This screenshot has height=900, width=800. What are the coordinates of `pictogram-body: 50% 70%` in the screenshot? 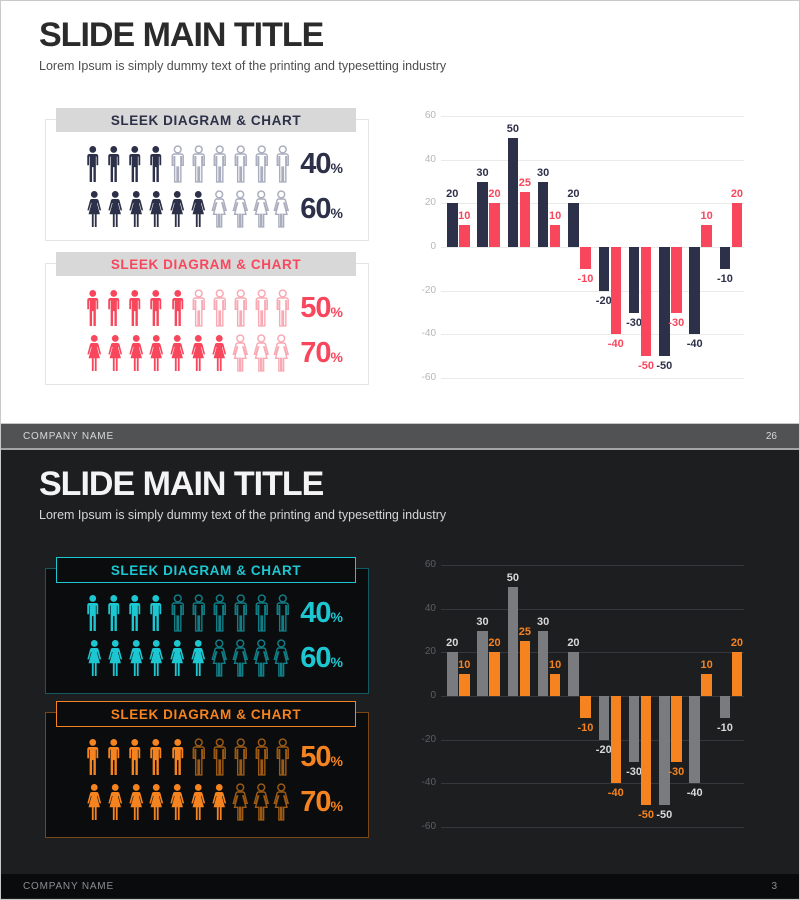 It's located at (207, 321).